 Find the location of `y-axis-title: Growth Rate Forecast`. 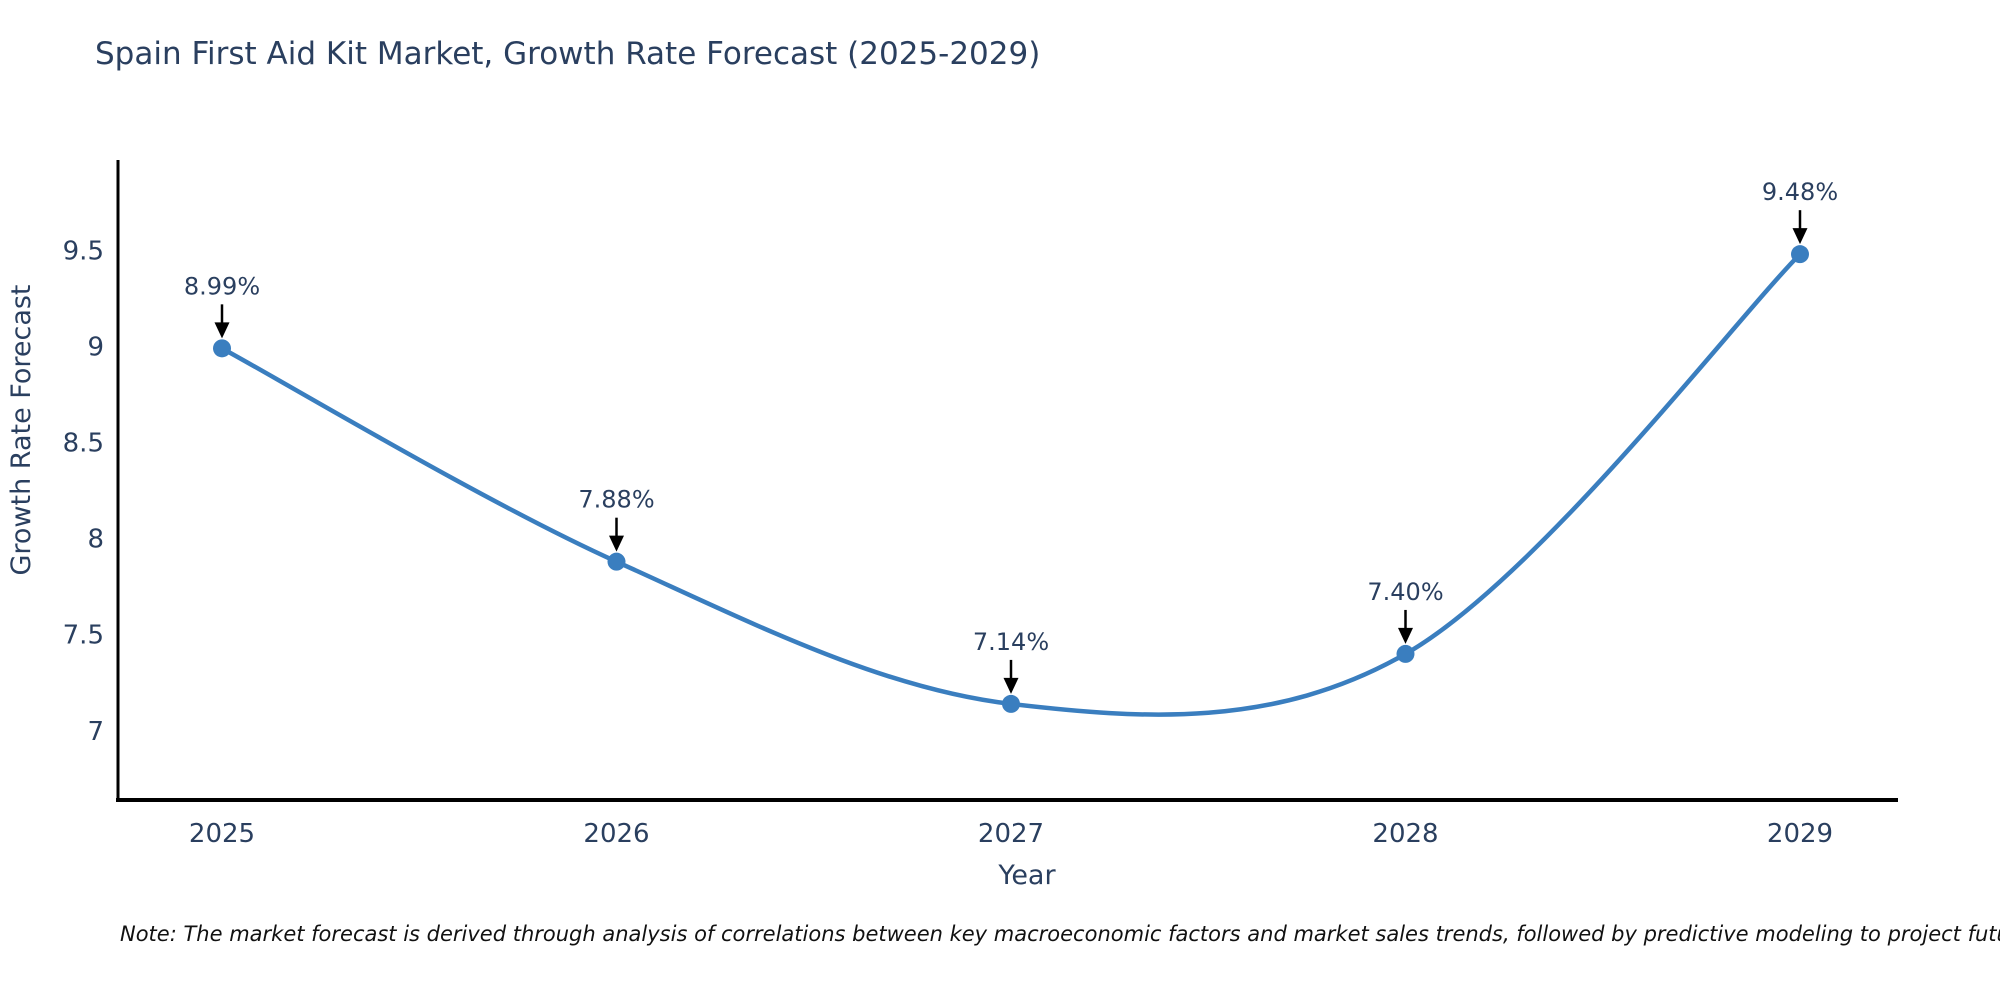

y-axis-title: Growth Rate Forecast is located at coordinates (21, 429).